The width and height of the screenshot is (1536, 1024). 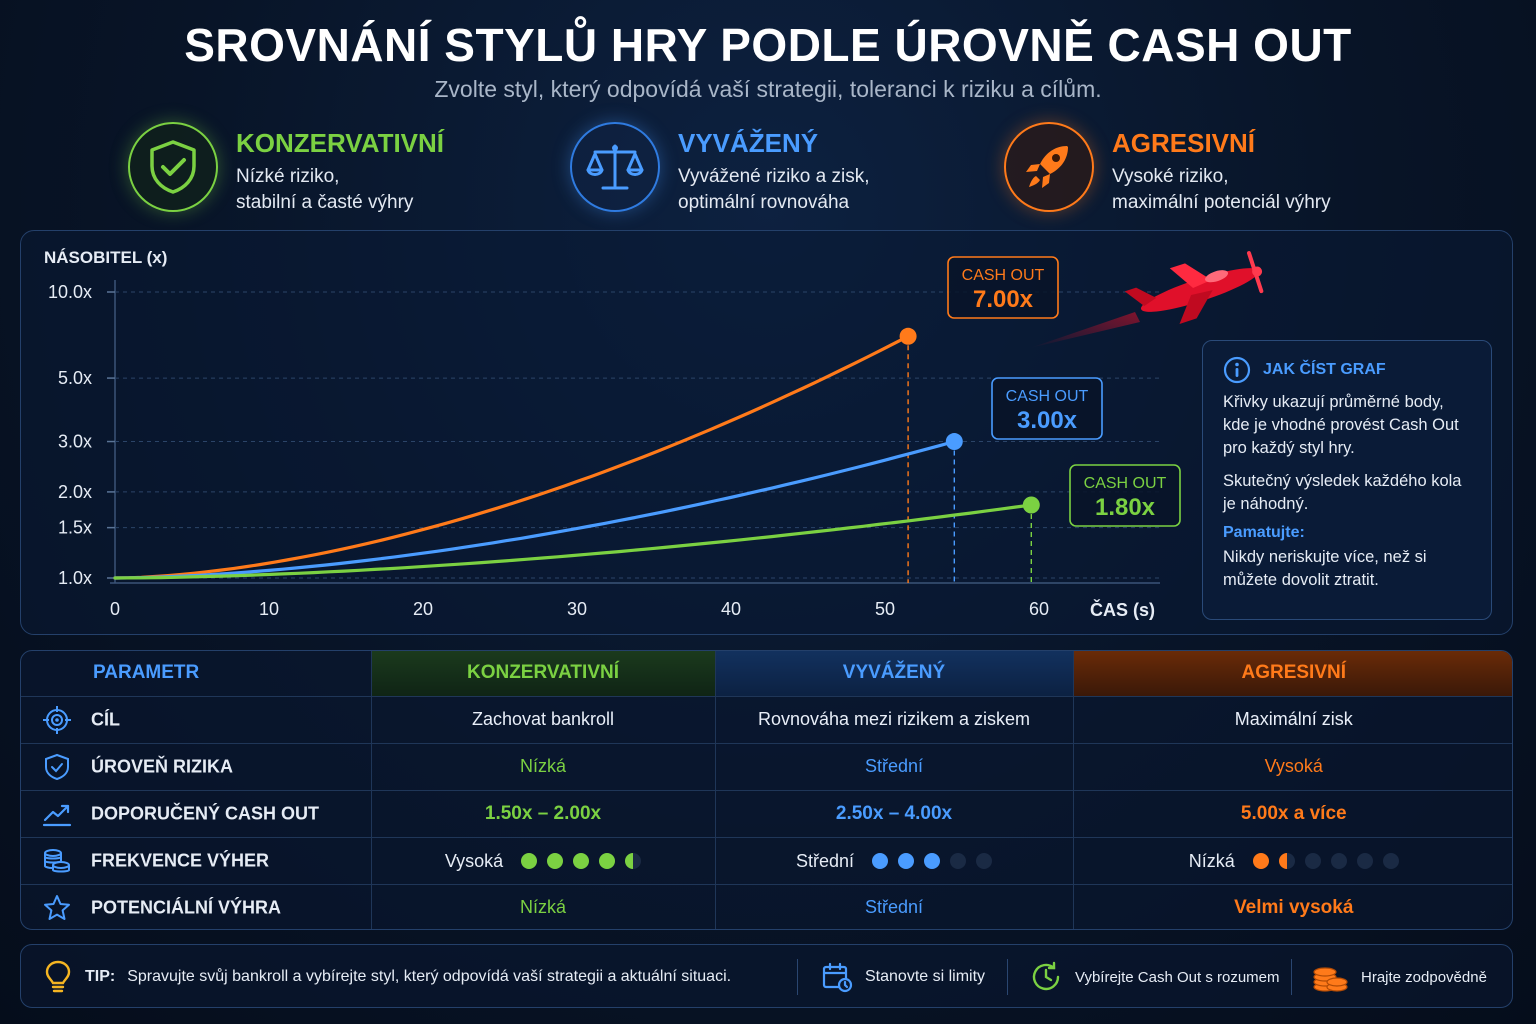 I want to click on style-name: KONZERVATIVNÍ, so click(x=340, y=143).